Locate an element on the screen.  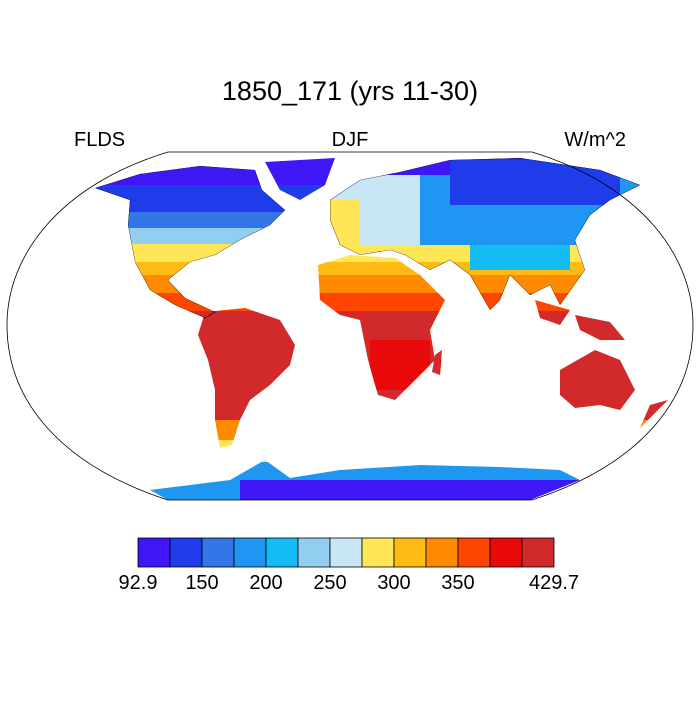
colorbar-tick-label: 429.7 is located at coordinates (554, 583).